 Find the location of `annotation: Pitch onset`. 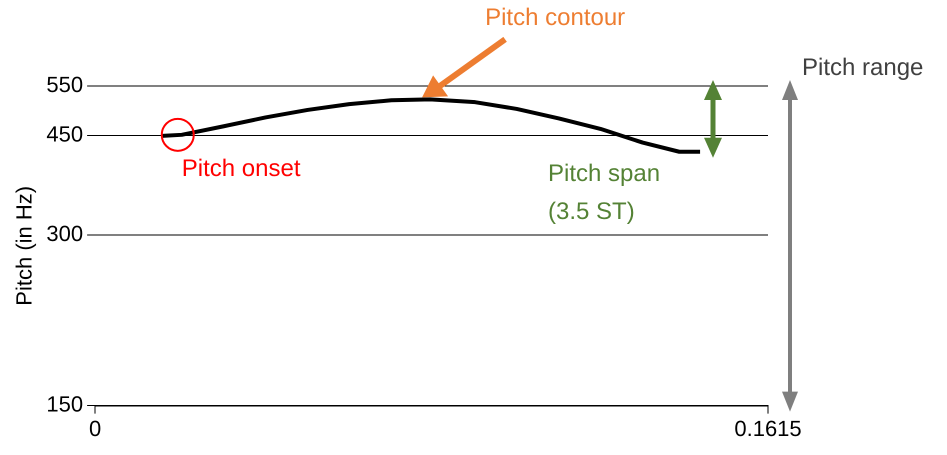

annotation: Pitch onset is located at coordinates (241, 168).